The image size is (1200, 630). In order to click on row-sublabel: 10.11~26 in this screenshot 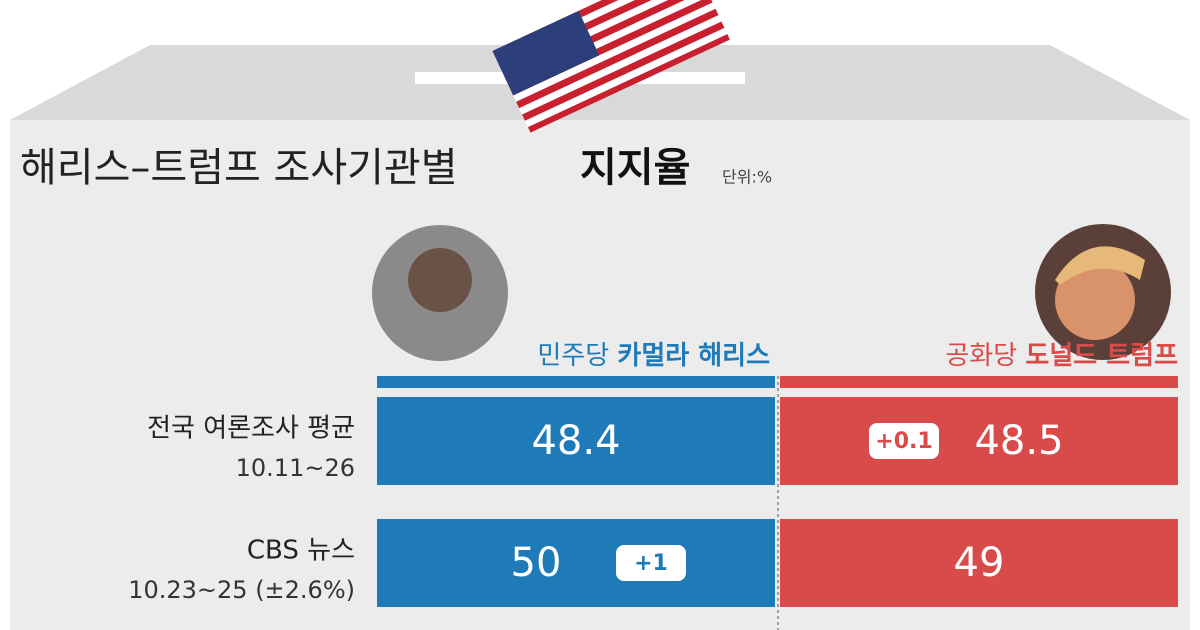, I will do `click(295, 468)`.